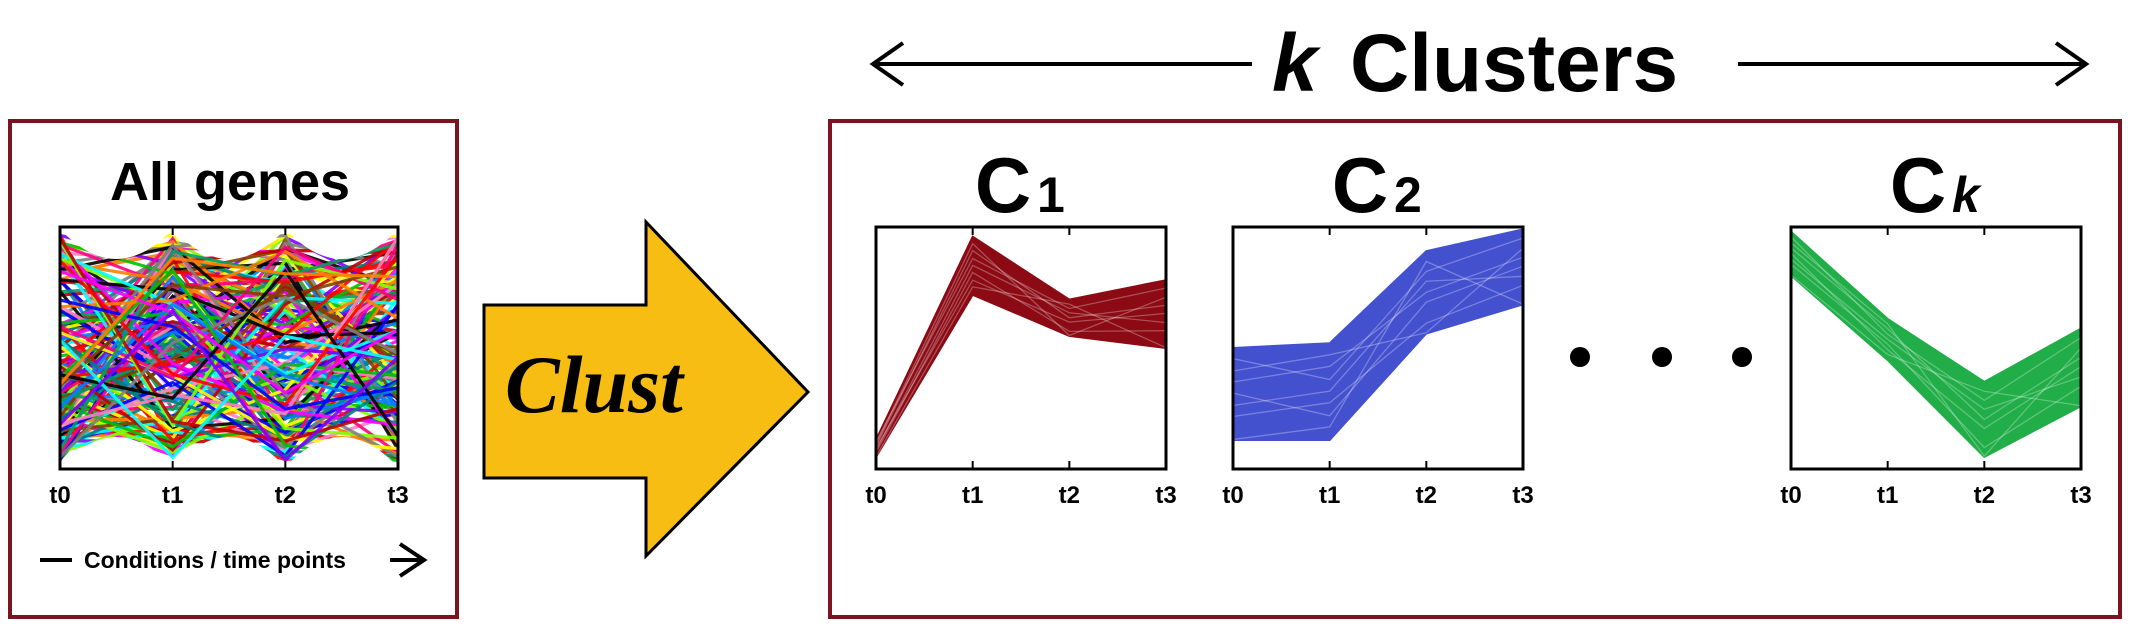  Describe the element at coordinates (229, 453) in the screenshot. I see `envelope-bottom-mask` at that location.